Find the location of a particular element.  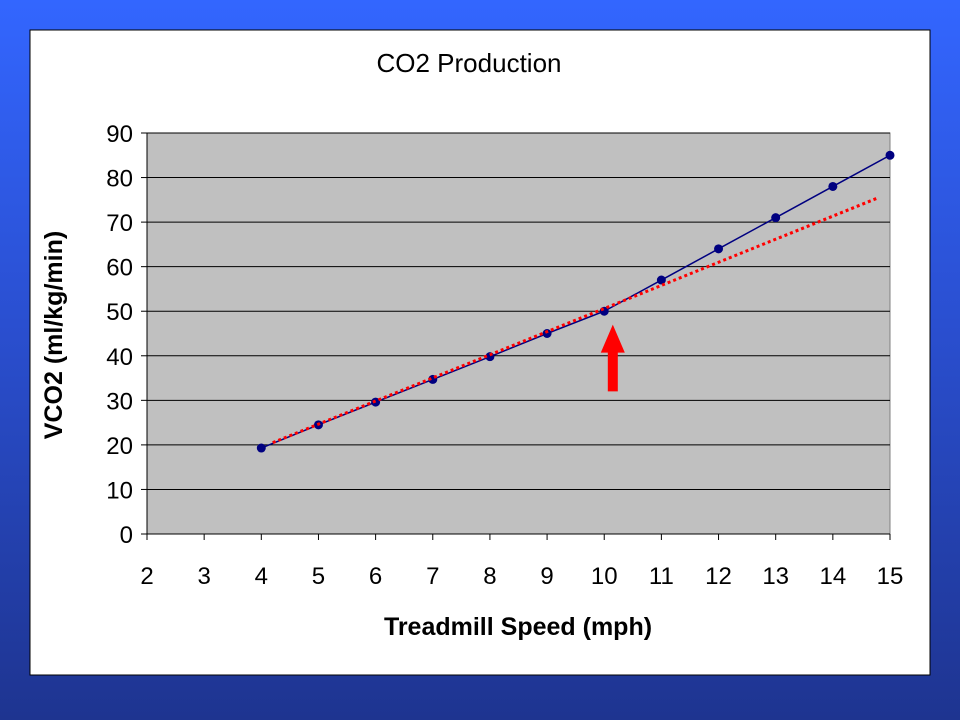

chart-title: CO2 Production is located at coordinates (469, 63).